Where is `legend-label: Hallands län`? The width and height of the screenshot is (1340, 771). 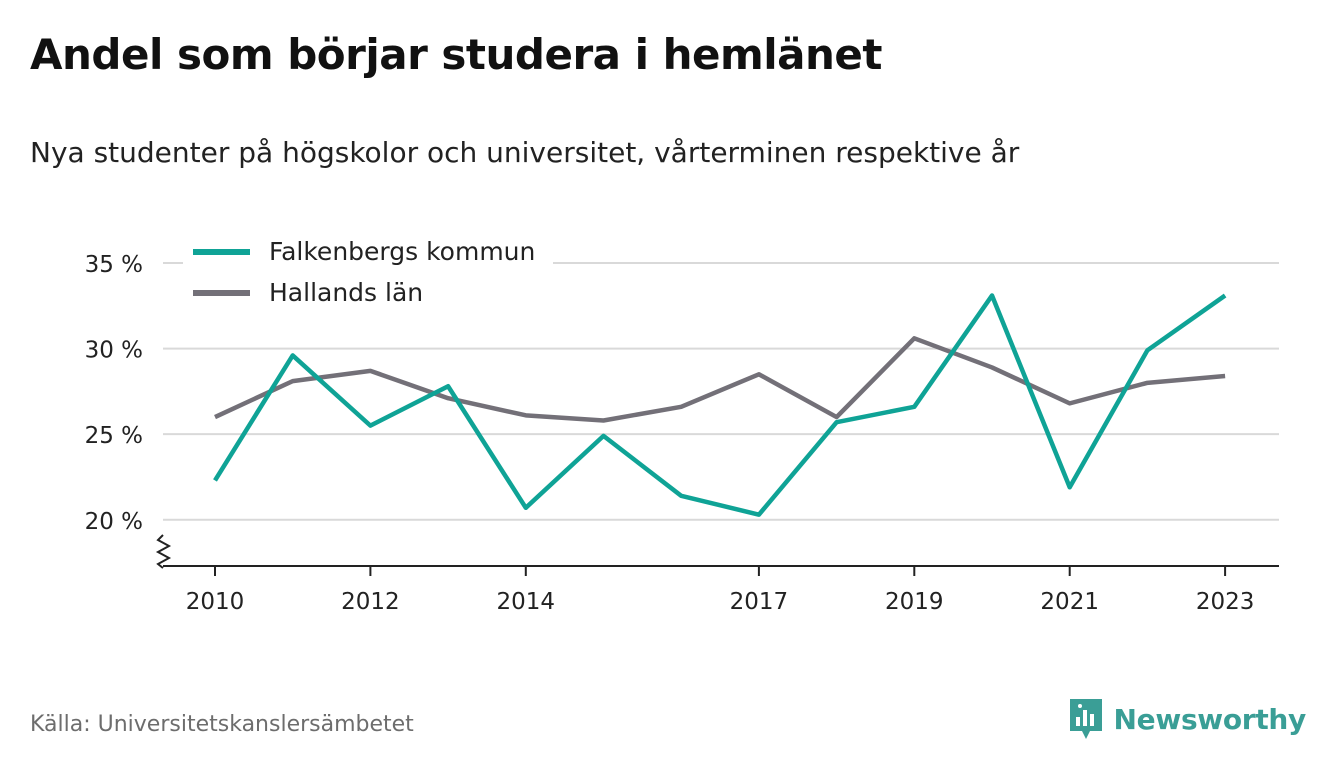 legend-label: Hallands län is located at coordinates (346, 292).